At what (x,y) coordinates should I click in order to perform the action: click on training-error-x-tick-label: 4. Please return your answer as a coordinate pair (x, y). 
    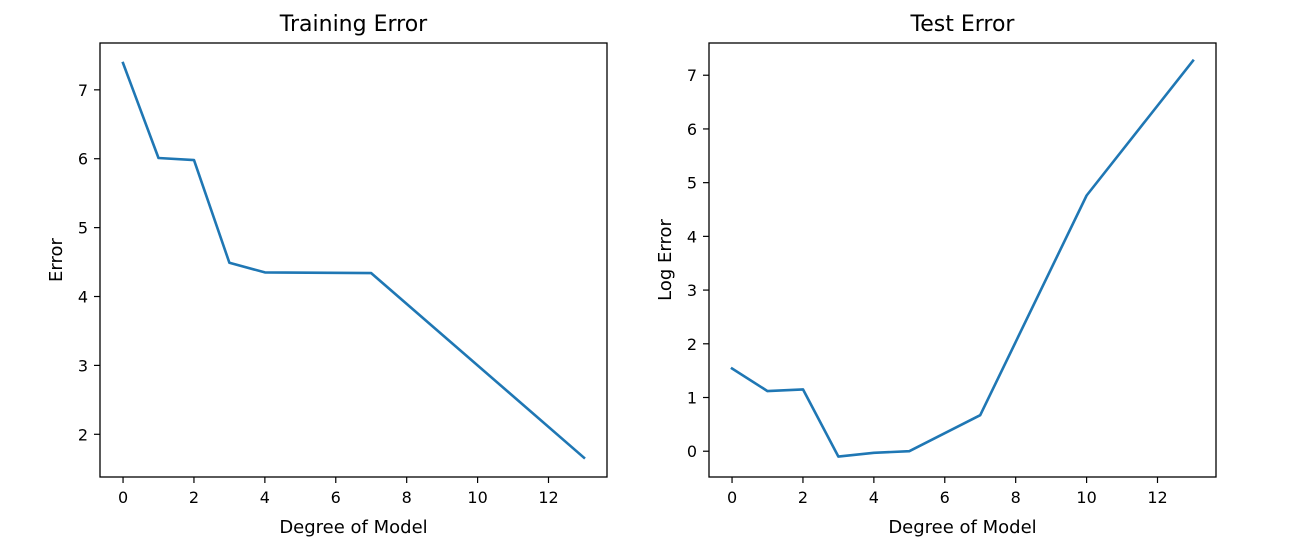
    Looking at the image, I should click on (265, 497).